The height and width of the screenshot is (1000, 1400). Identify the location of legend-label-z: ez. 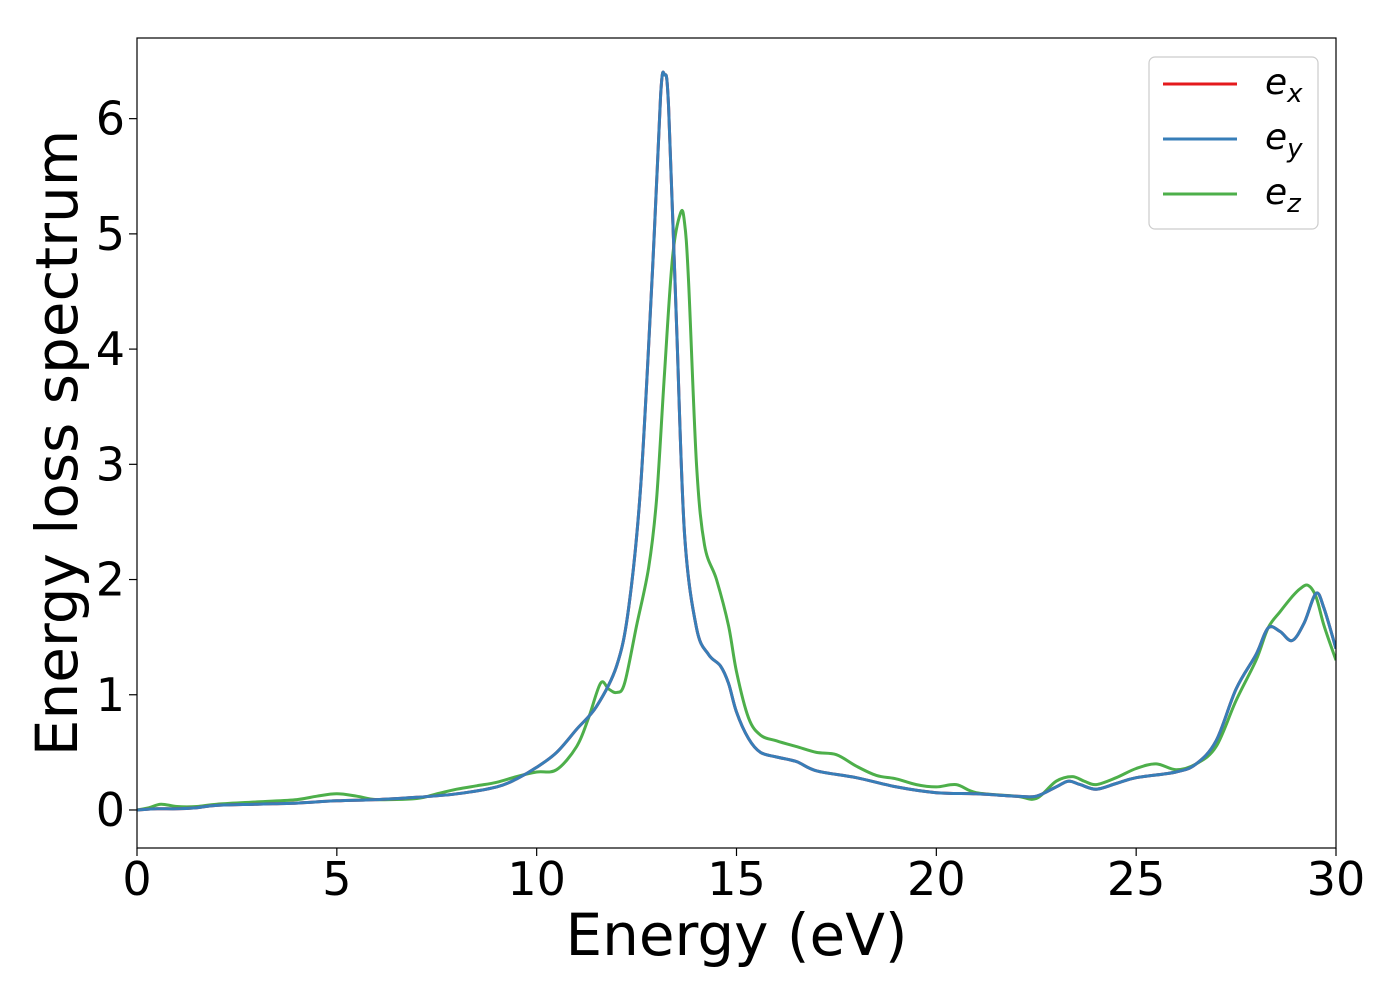
(1283, 195).